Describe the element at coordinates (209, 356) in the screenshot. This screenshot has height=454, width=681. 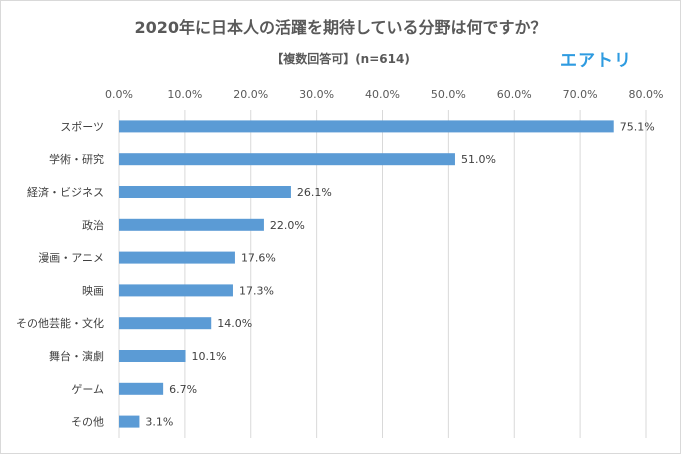
I see `data-label: 10.1%` at that location.